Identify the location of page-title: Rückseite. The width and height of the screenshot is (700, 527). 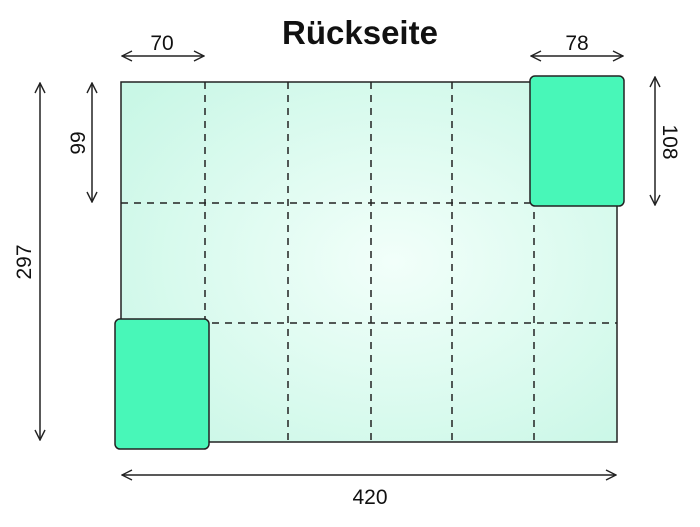
(360, 32).